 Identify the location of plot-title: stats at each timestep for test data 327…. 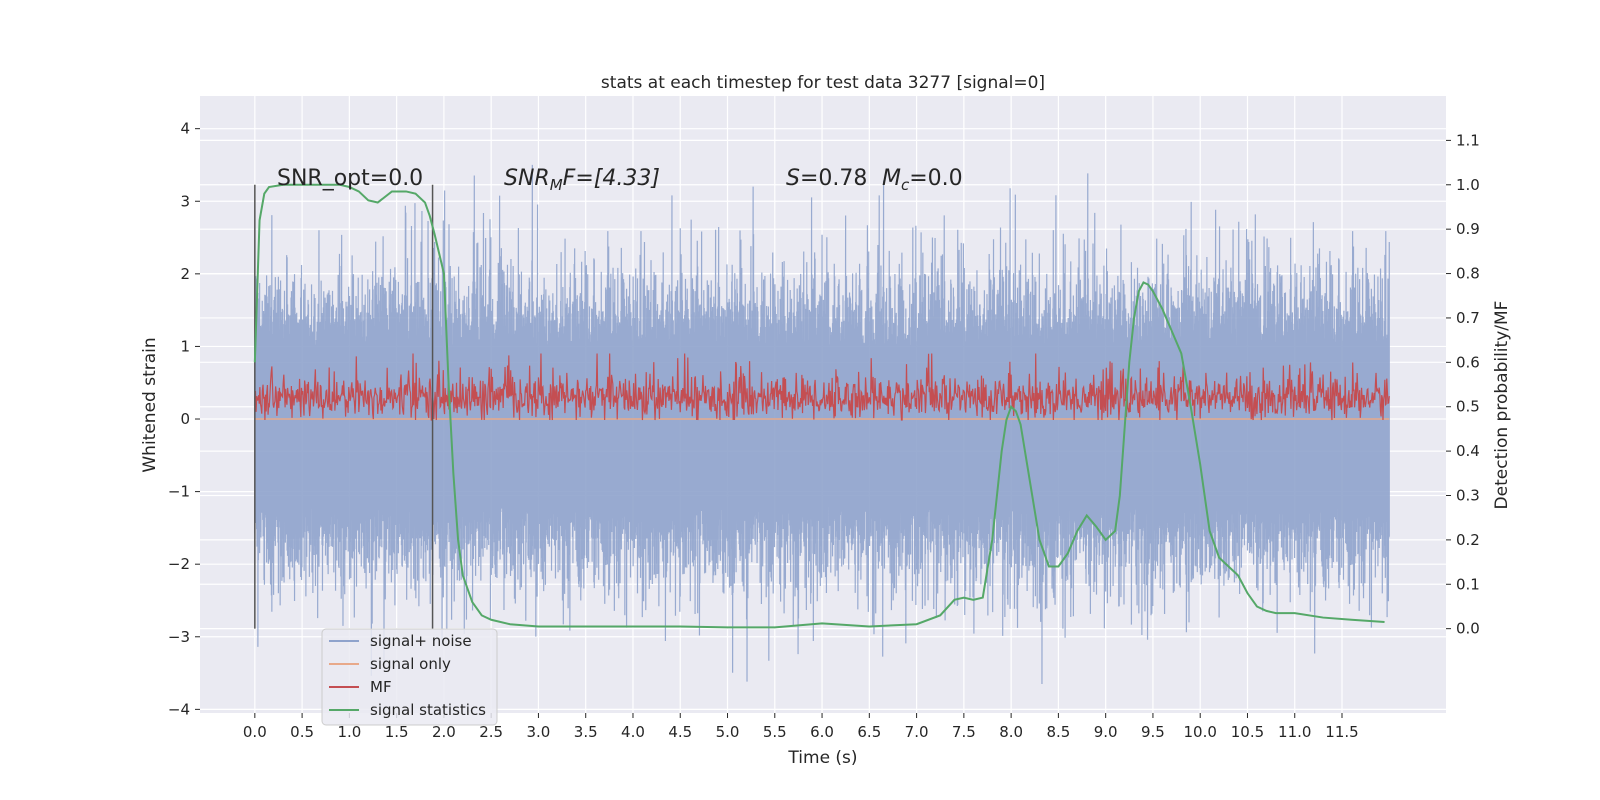
(823, 83).